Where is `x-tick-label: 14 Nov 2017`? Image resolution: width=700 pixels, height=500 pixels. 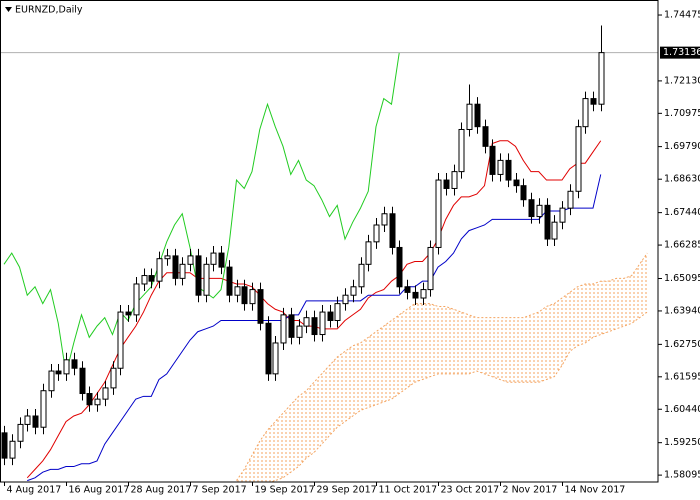
x-tick-label: 14 Nov 2017 is located at coordinates (595, 490).